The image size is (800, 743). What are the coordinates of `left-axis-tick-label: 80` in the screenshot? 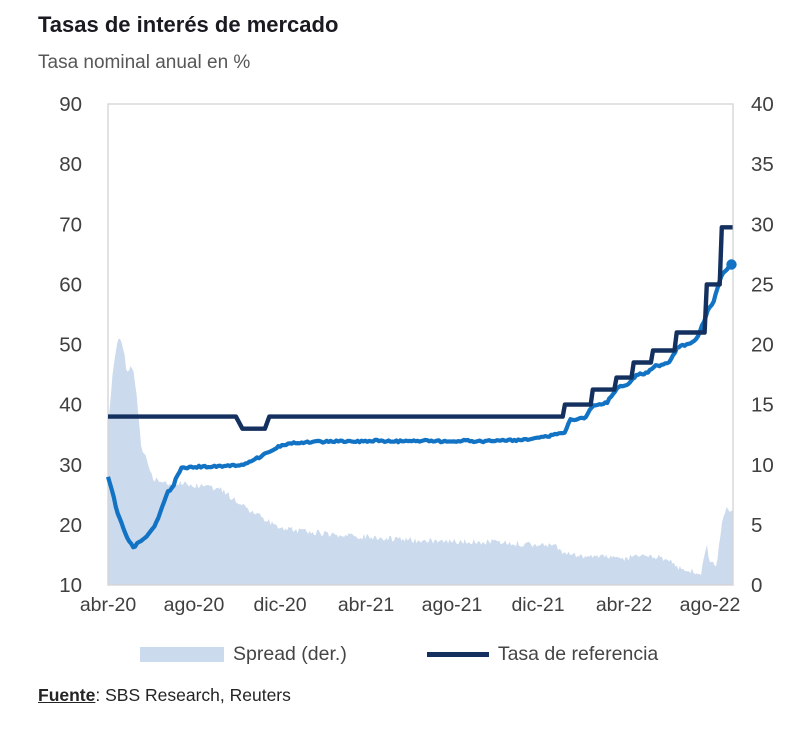 It's located at (70, 164).